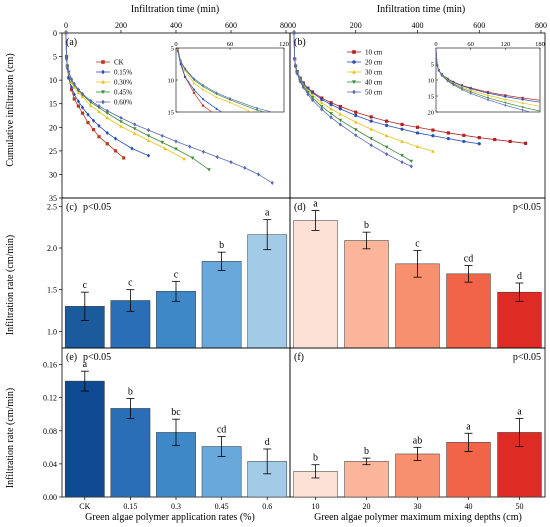 The image size is (550, 527). What do you see at coordinates (52, 290) in the screenshot?
I see `y-tick-label: 1.5` at bounding box center [52, 290].